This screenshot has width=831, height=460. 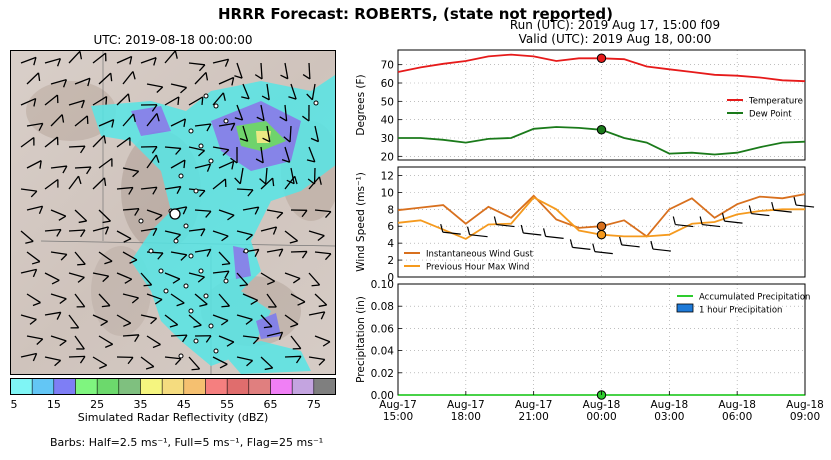 I want to click on x-tick-label-time: 18:00, so click(x=466, y=417).